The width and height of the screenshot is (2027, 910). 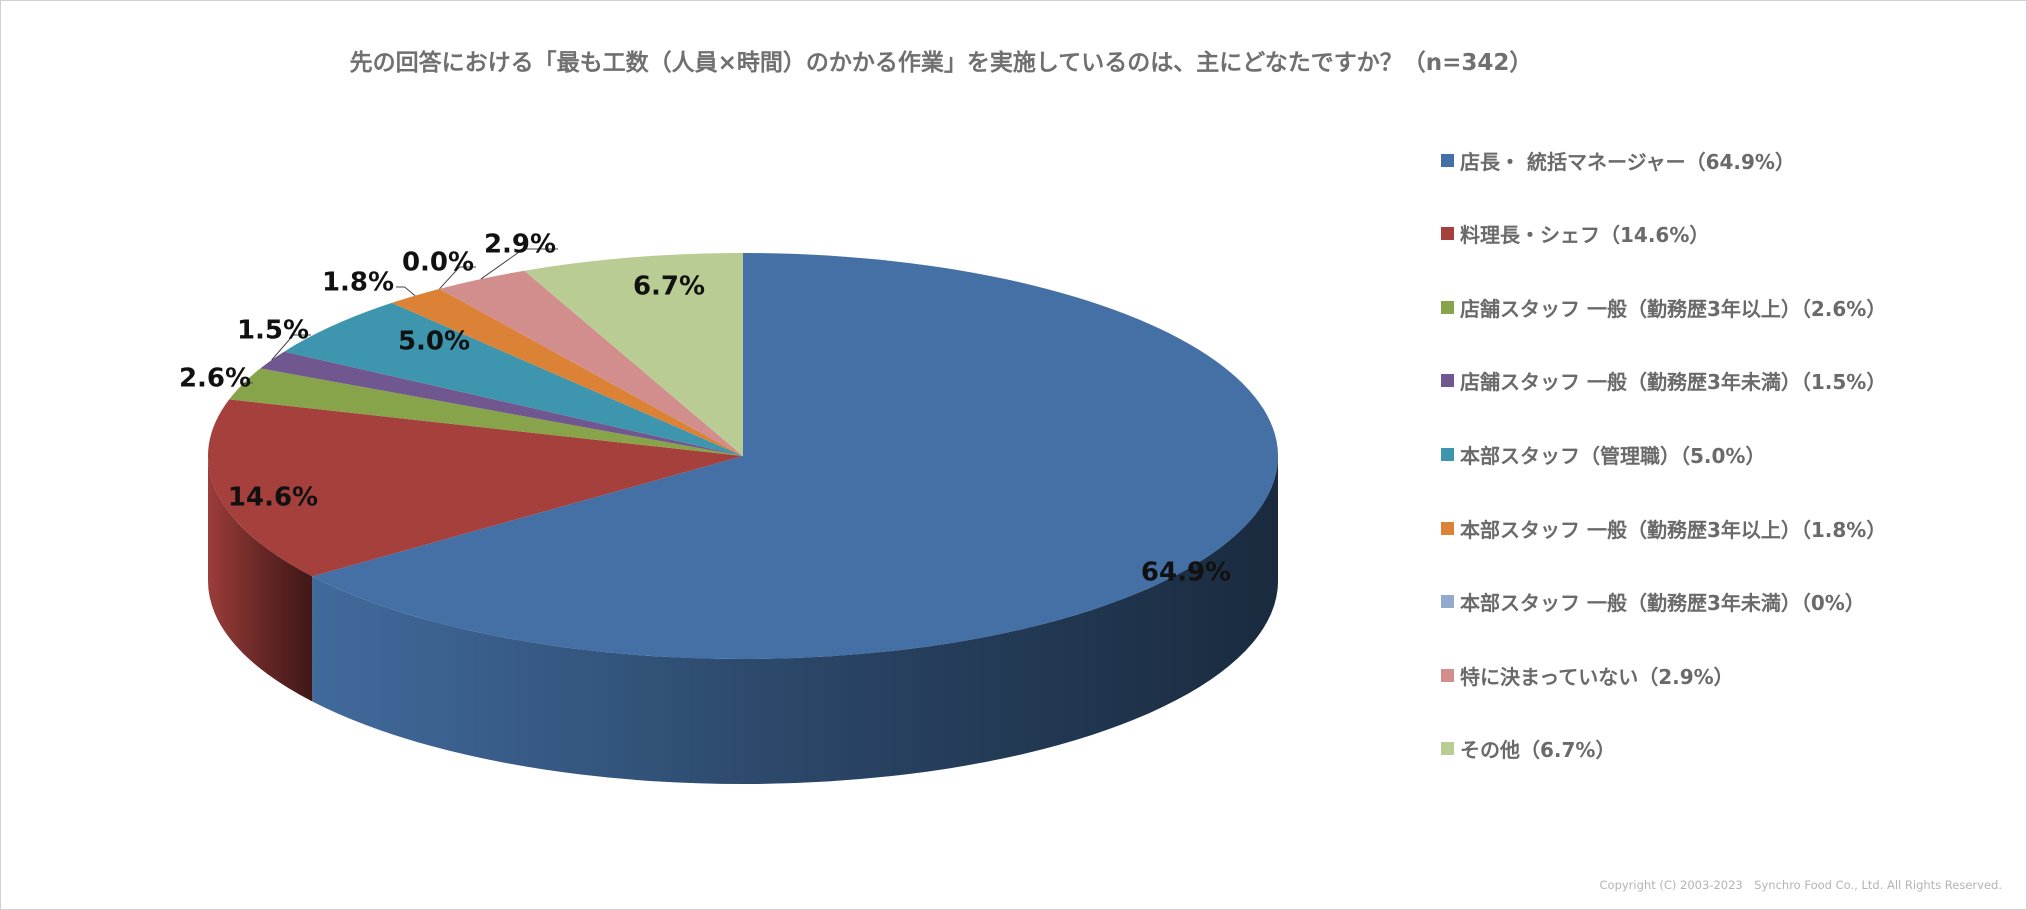 I want to click on data-label-0: 64.9%, so click(x=1186, y=573).